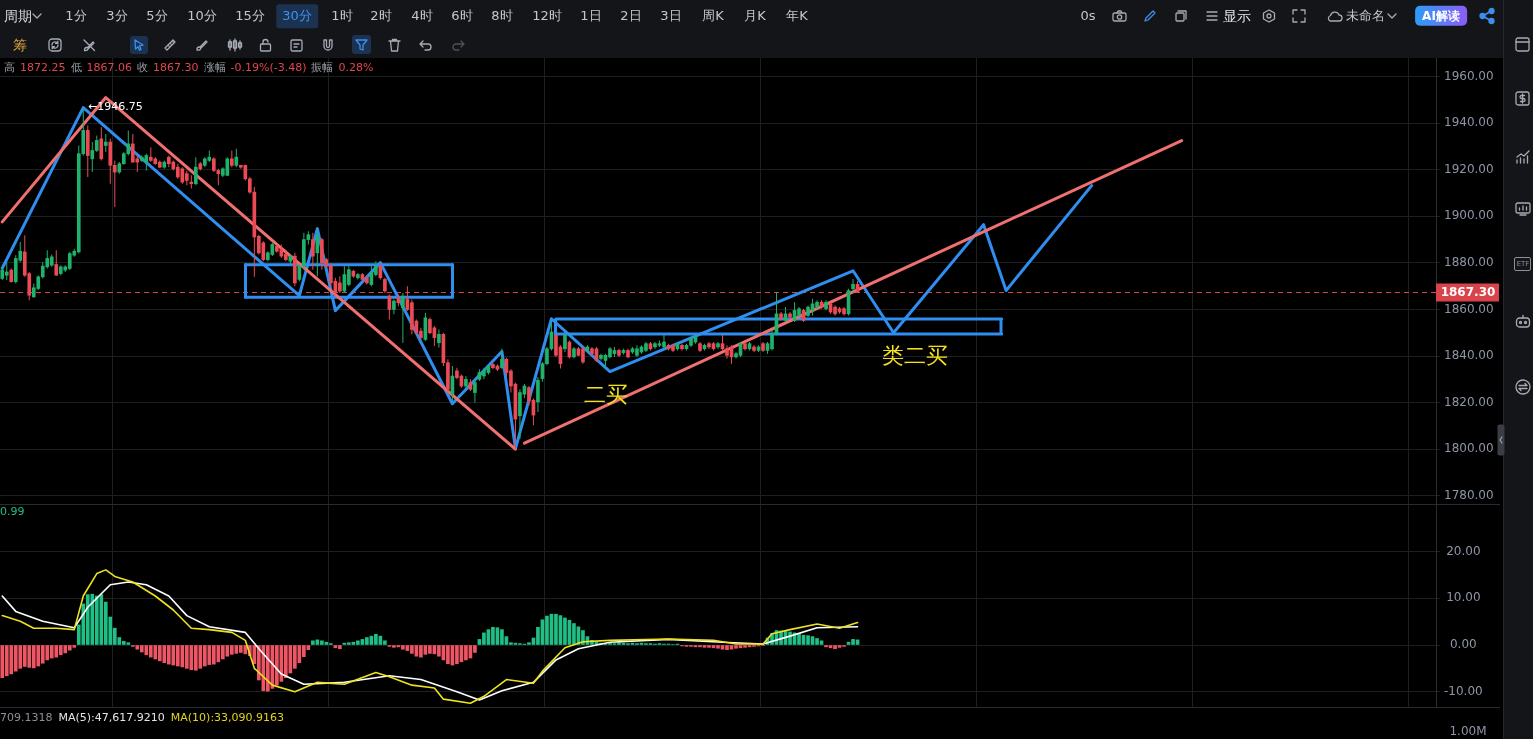 This screenshot has height=739, width=1533. I want to click on y-tick-label: -10.00, so click(1463, 690).